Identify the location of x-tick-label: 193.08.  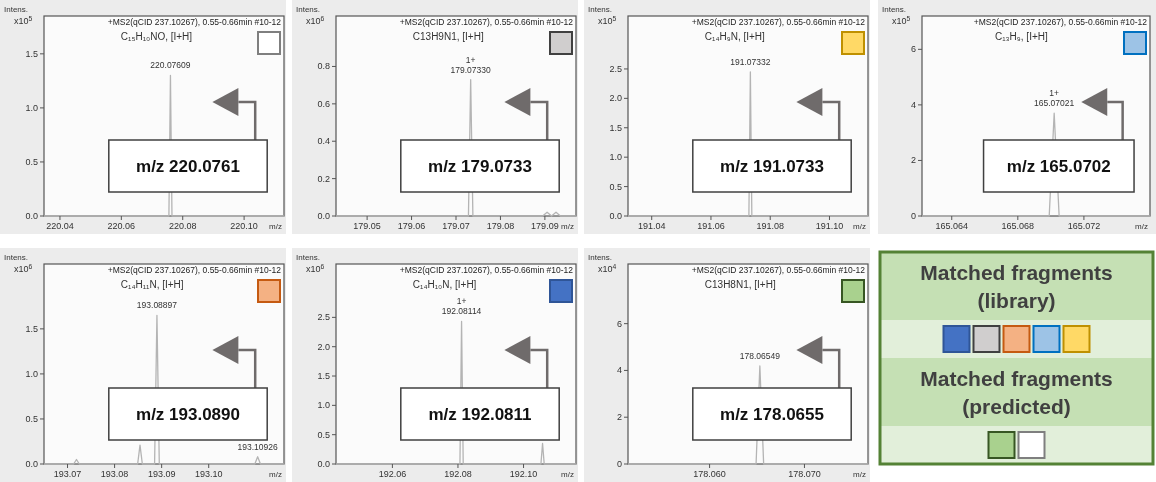
(114, 474).